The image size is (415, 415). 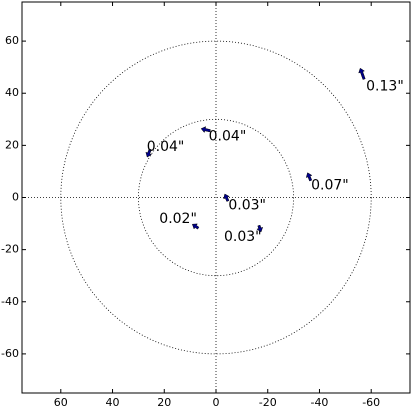 What do you see at coordinates (178, 219) in the screenshot?
I see `value-label: 0.02"` at bounding box center [178, 219].